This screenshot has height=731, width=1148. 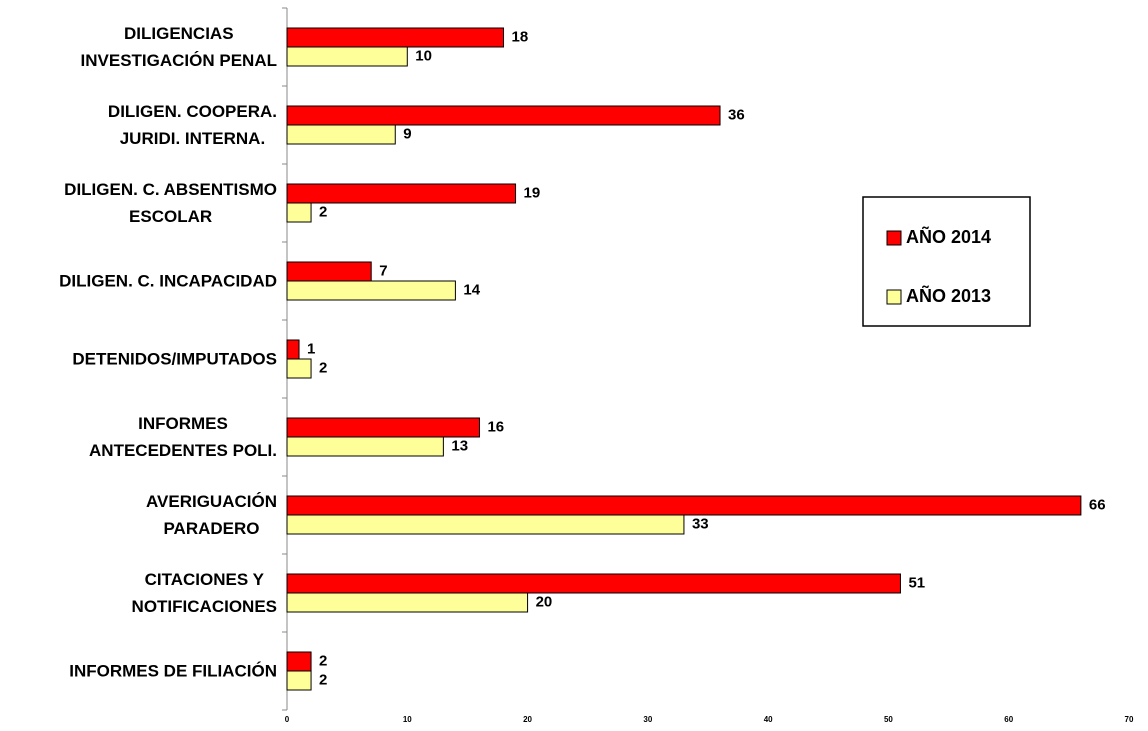 I want to click on x-tick-label: 0, so click(x=287, y=719).